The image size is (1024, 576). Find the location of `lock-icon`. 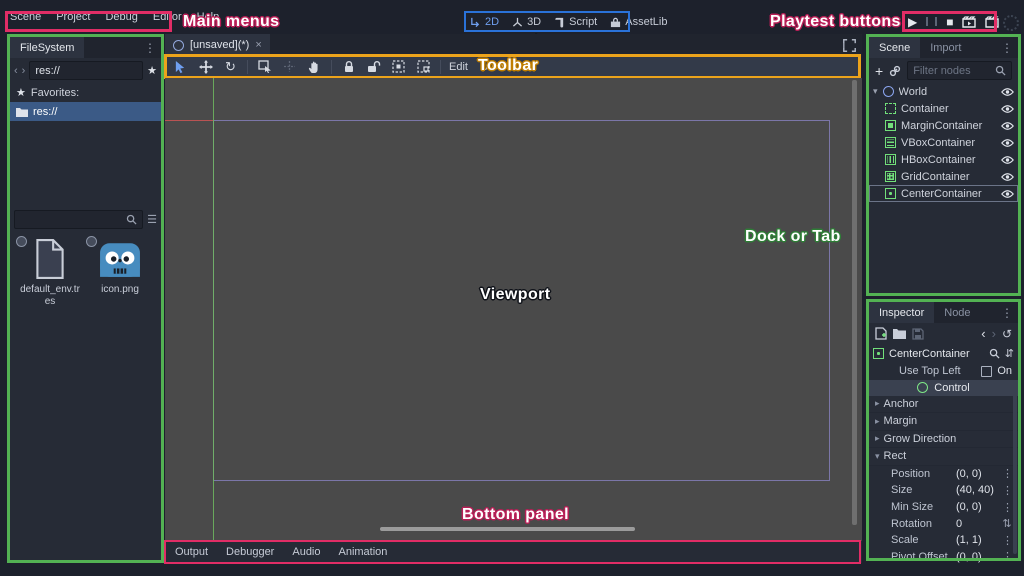

lock-icon is located at coordinates (348, 67).